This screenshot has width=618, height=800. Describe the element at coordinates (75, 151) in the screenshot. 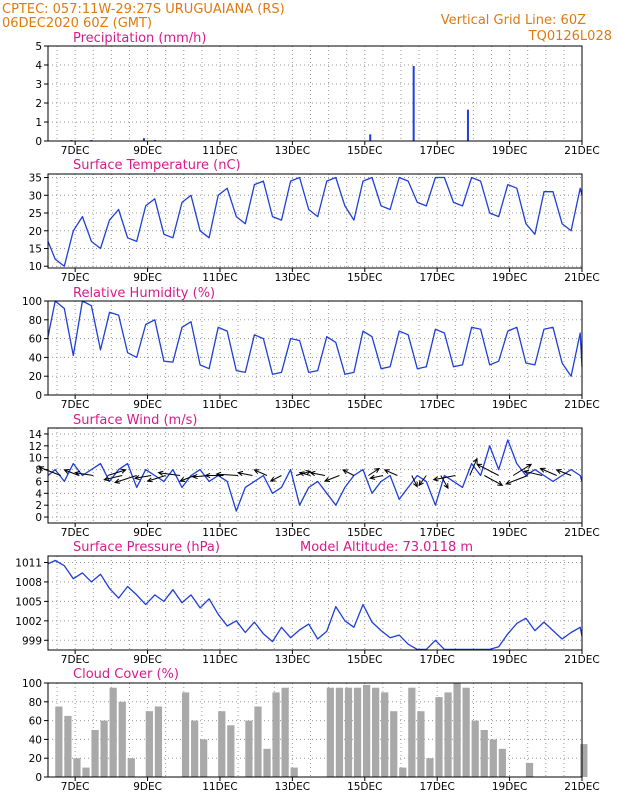

I see `precipitation-xtick-label: 7DEC` at that location.